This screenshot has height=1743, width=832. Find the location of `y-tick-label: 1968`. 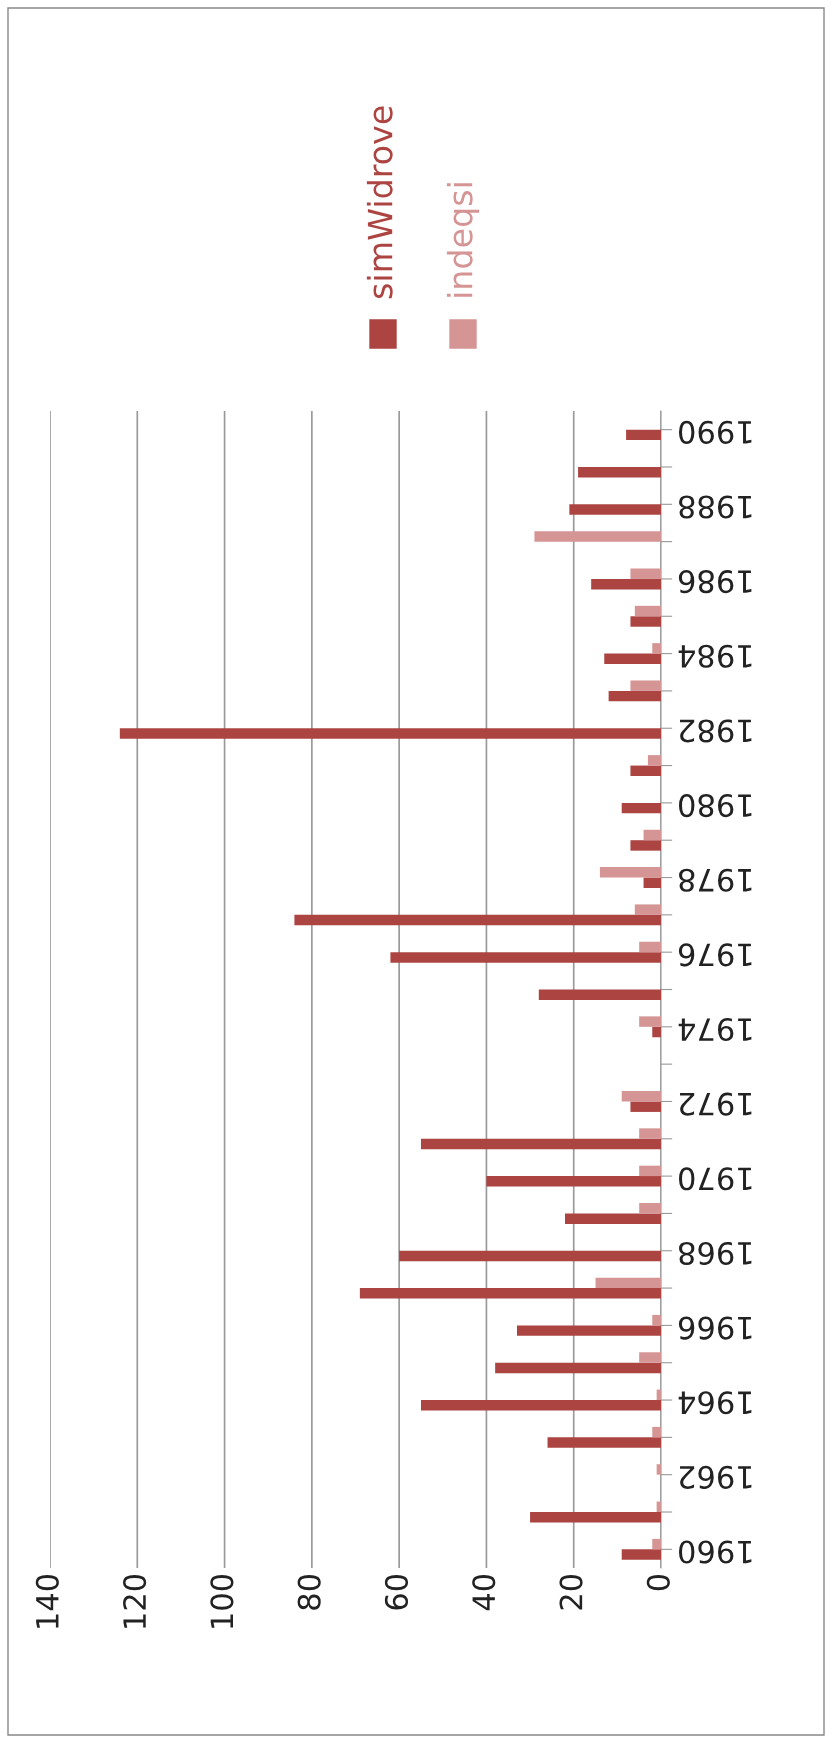

y-tick-label: 1968 is located at coordinates (715, 1253).